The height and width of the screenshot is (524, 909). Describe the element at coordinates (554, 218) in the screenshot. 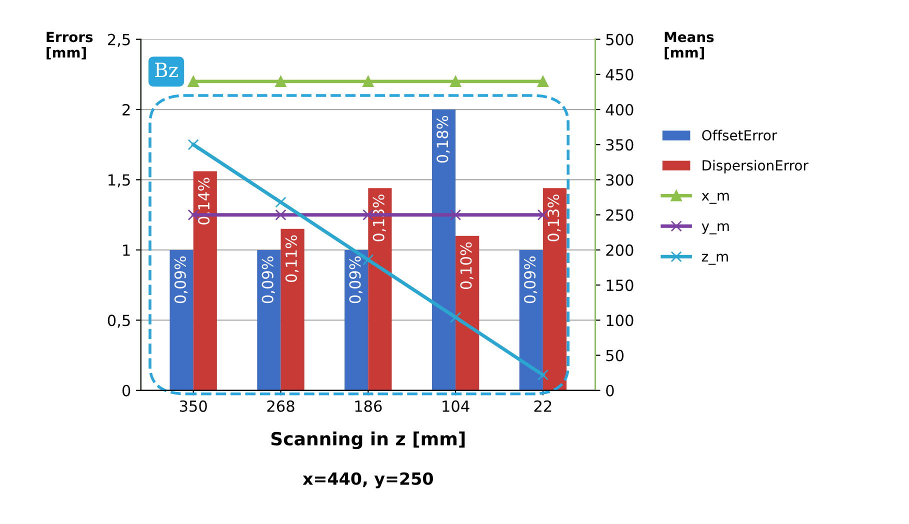

I see `annotation: 0,13%` at that location.